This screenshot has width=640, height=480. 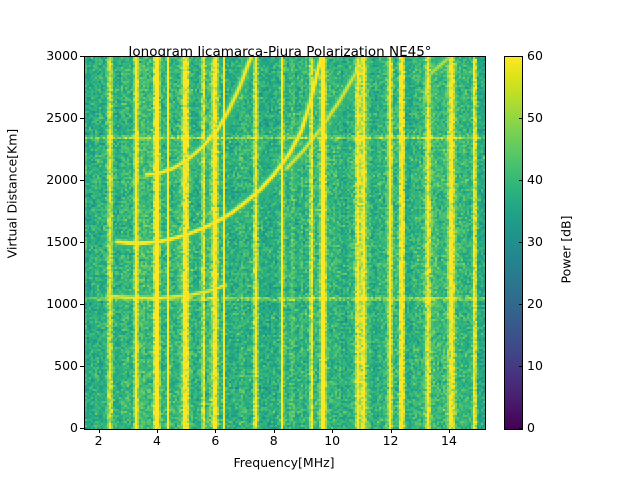 I want to click on x-axis-label: Frequency[MHz], so click(x=284, y=462).